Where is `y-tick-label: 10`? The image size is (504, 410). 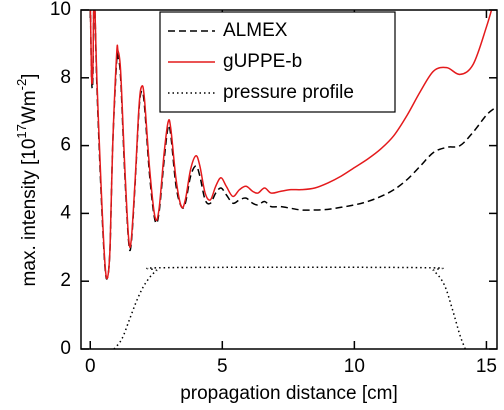 y-tick-label: 10 is located at coordinates (60, 10).